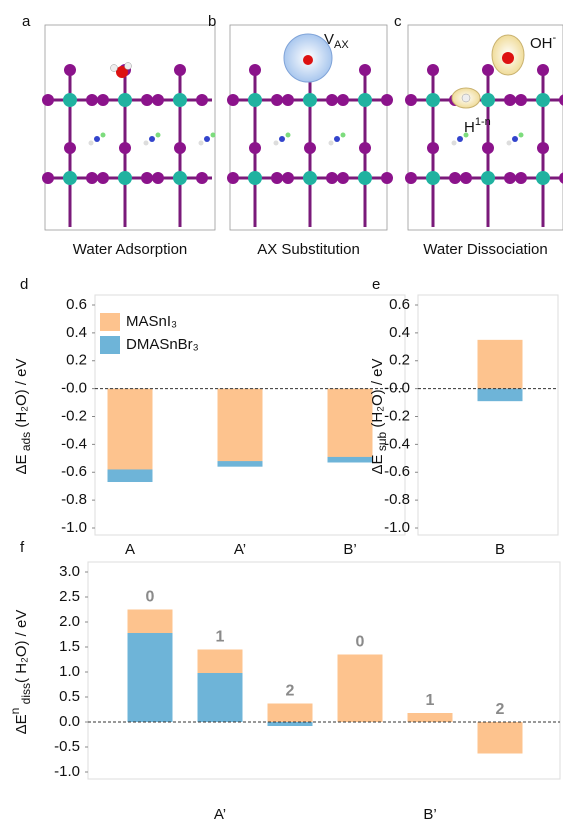 The width and height of the screenshot is (563, 832). Describe the element at coordinates (130, 549) in the screenshot. I see `x-tick-label: A` at that location.